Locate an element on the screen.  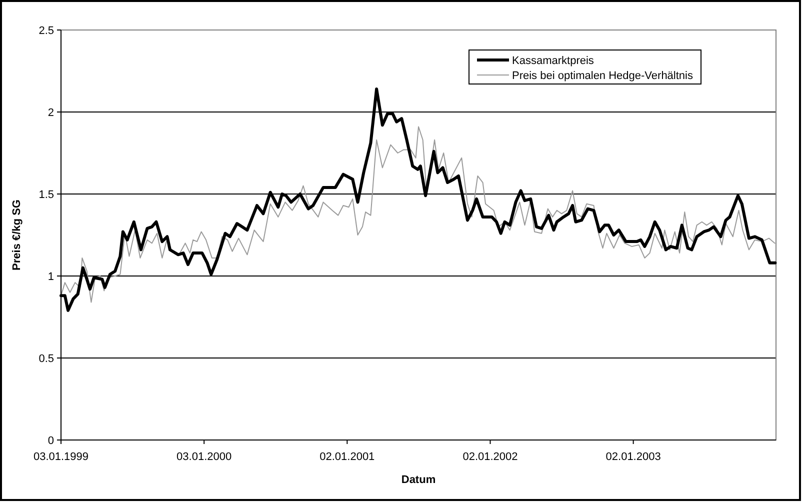
y-axis-title: Preis €/kg SG is located at coordinates (17, 235).